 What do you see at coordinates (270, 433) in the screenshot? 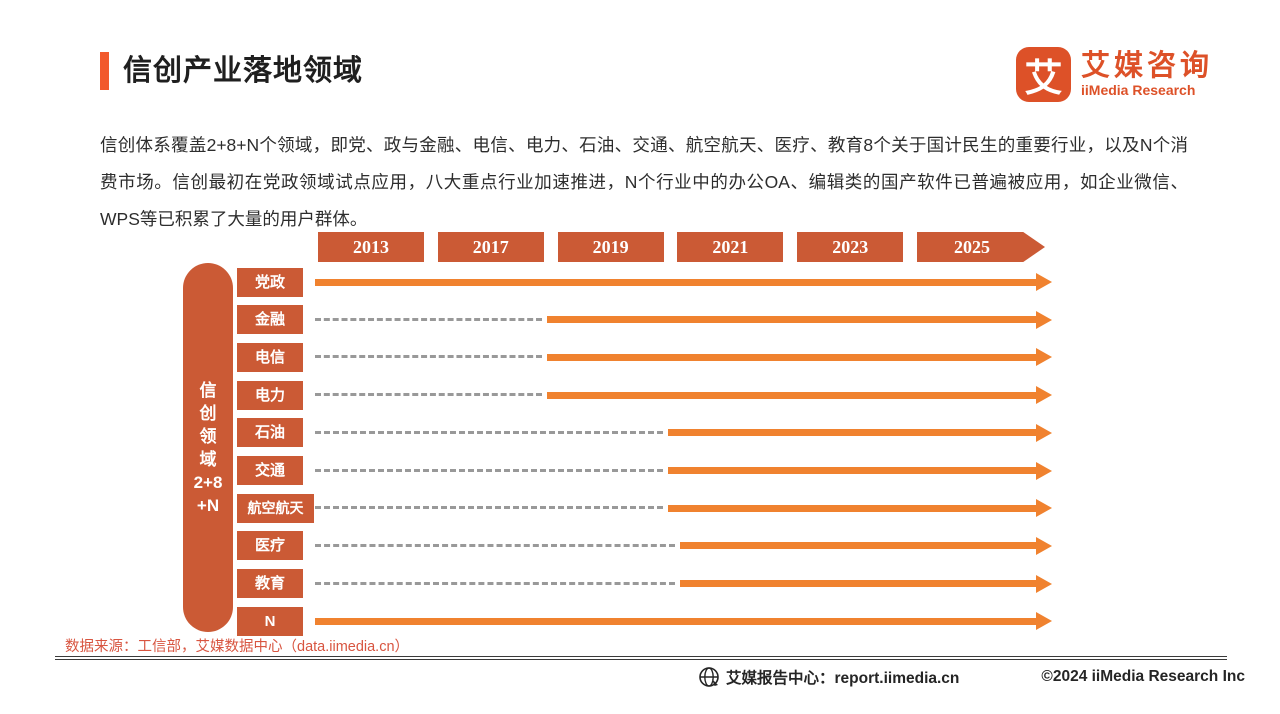
I see `row-label-石油: 石油` at bounding box center [270, 433].